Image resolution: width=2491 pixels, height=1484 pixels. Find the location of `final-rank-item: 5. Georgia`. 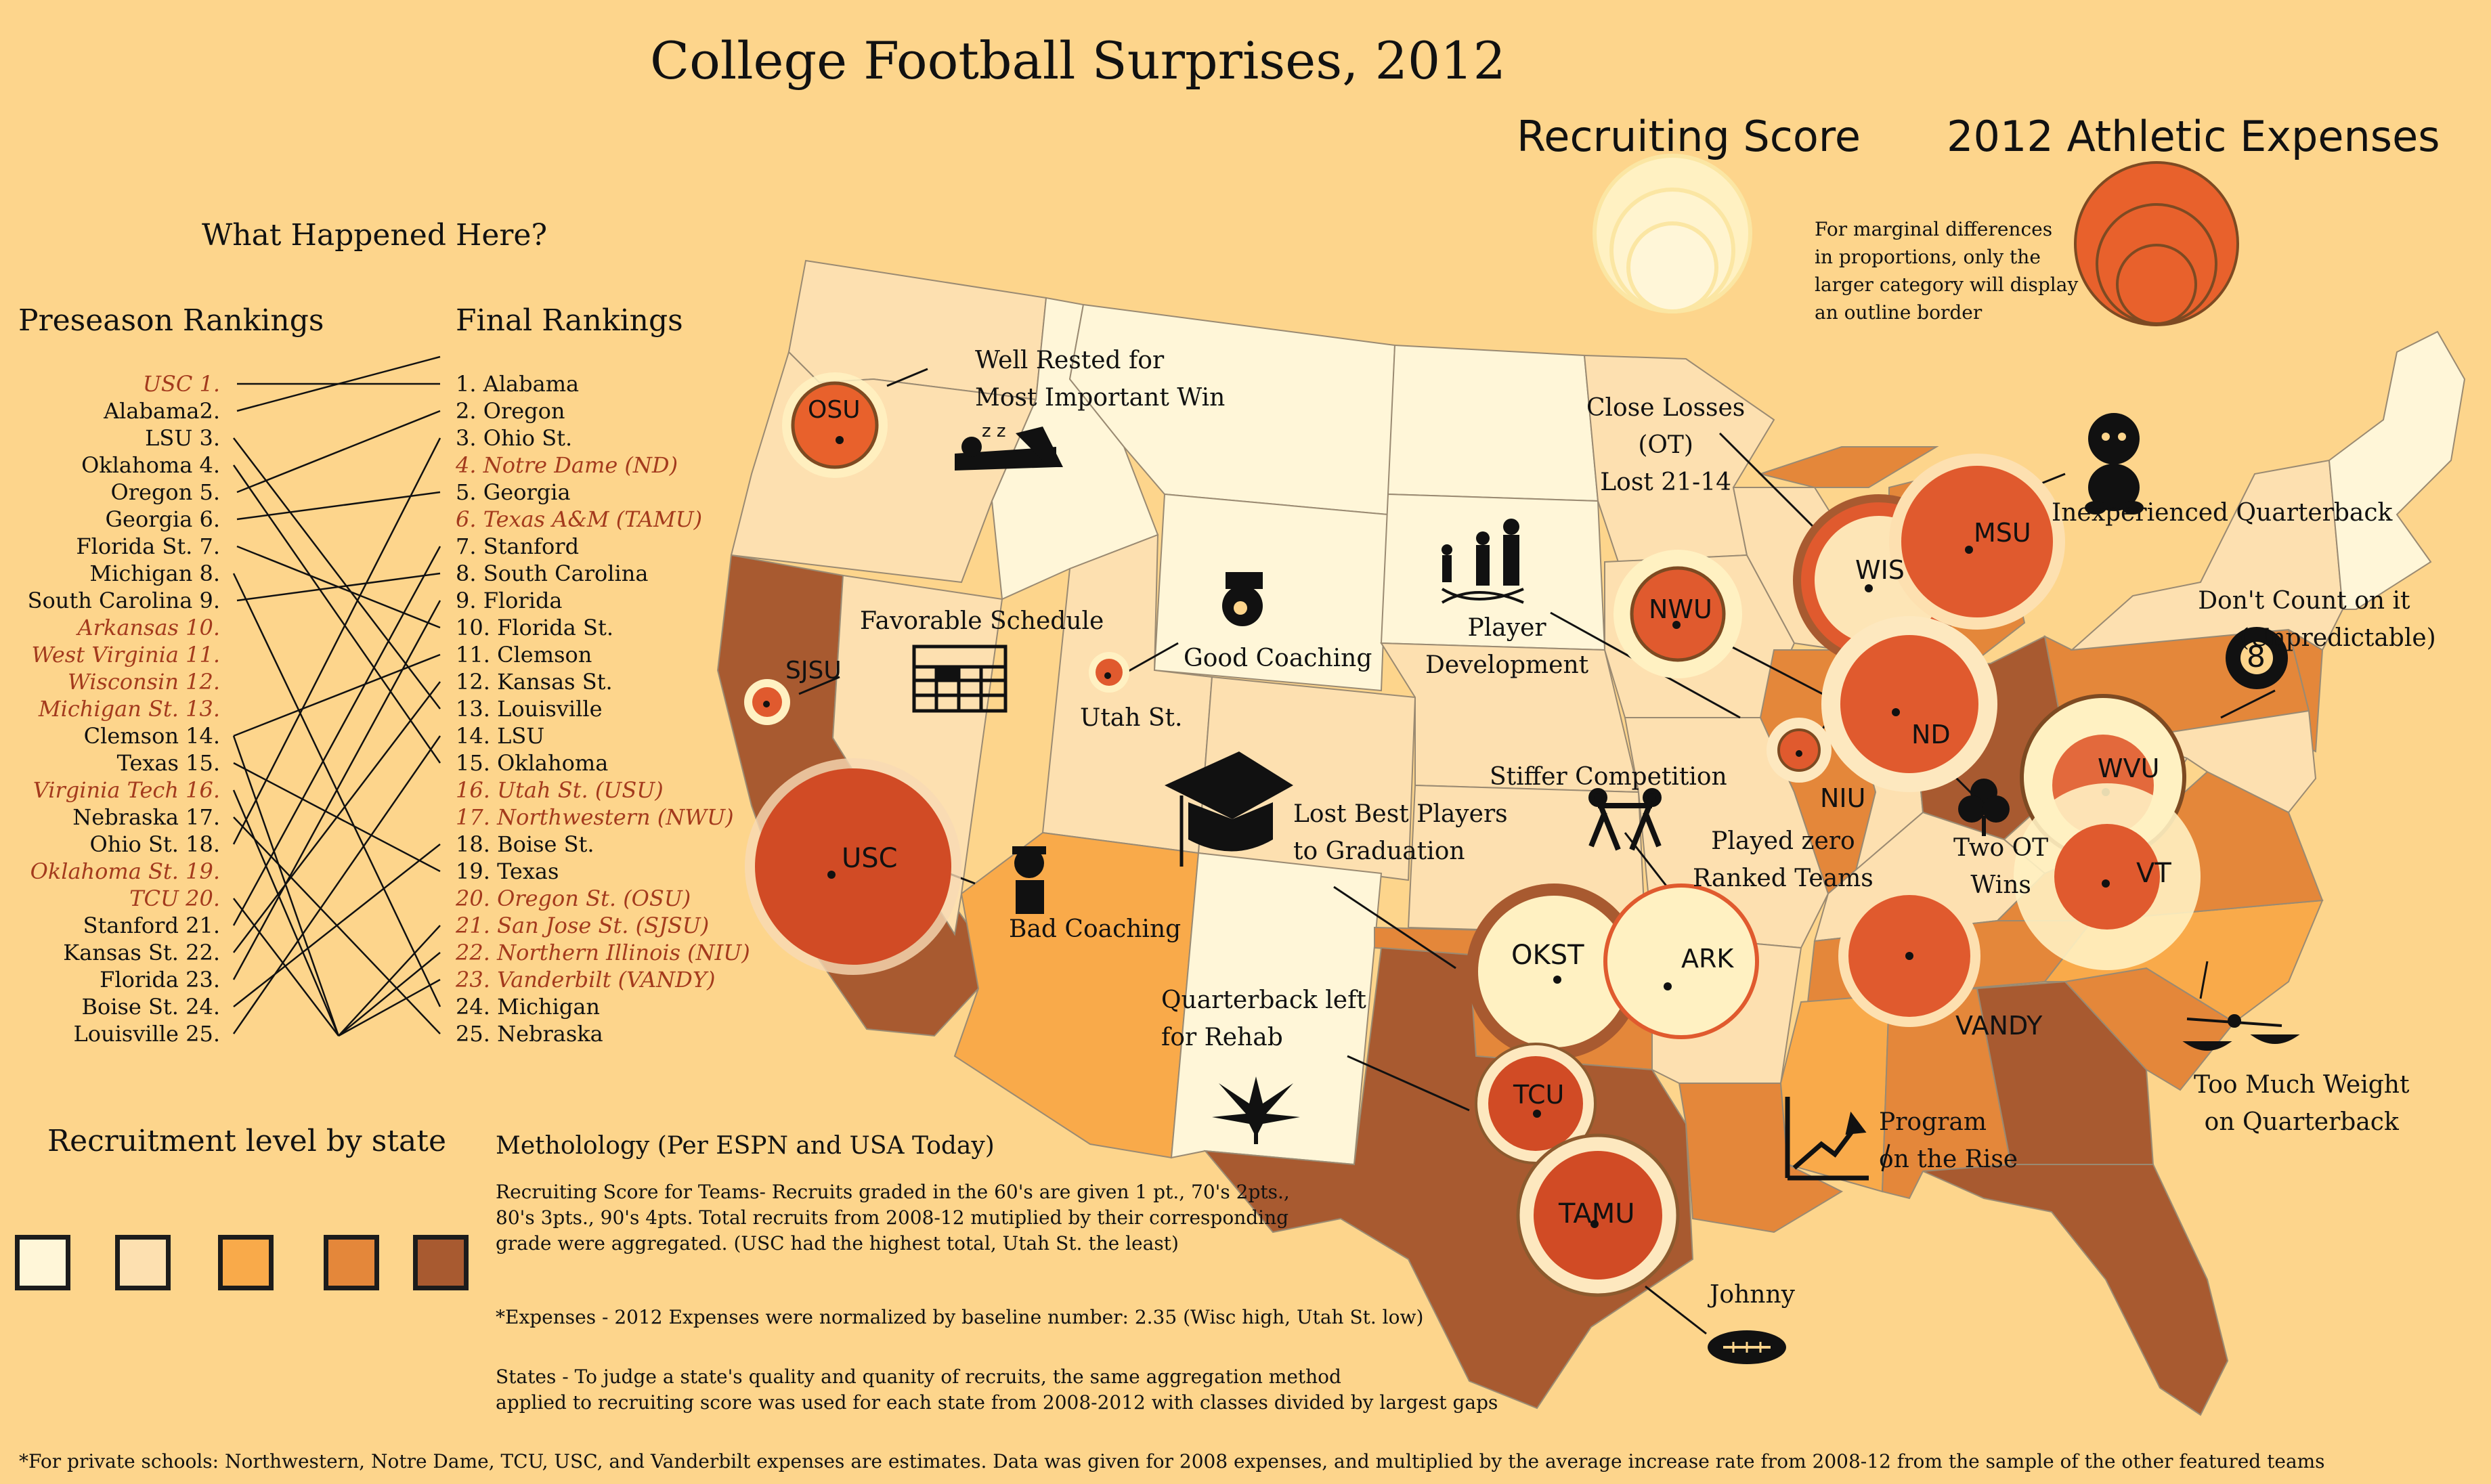

final-rank-item: 5. Georgia is located at coordinates (513, 492).